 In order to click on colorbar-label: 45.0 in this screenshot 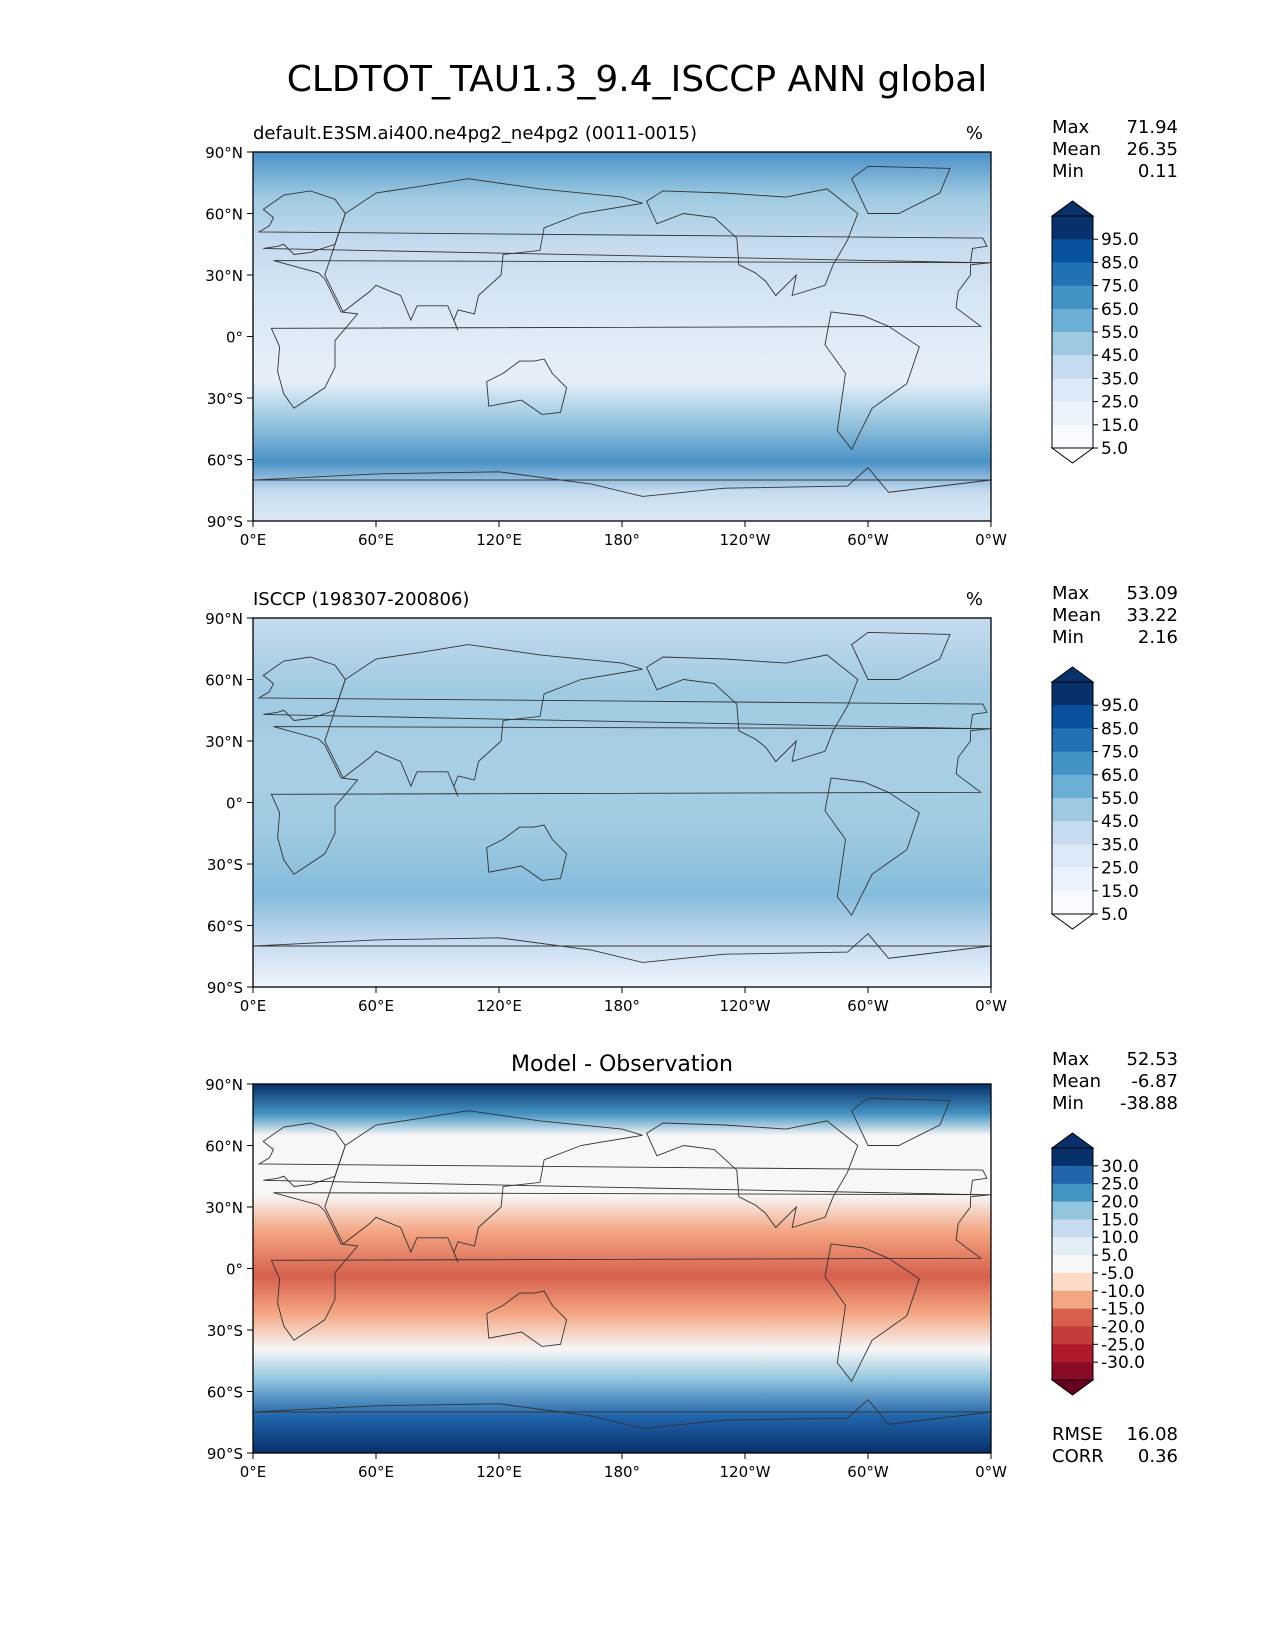, I will do `click(1120, 822)`.